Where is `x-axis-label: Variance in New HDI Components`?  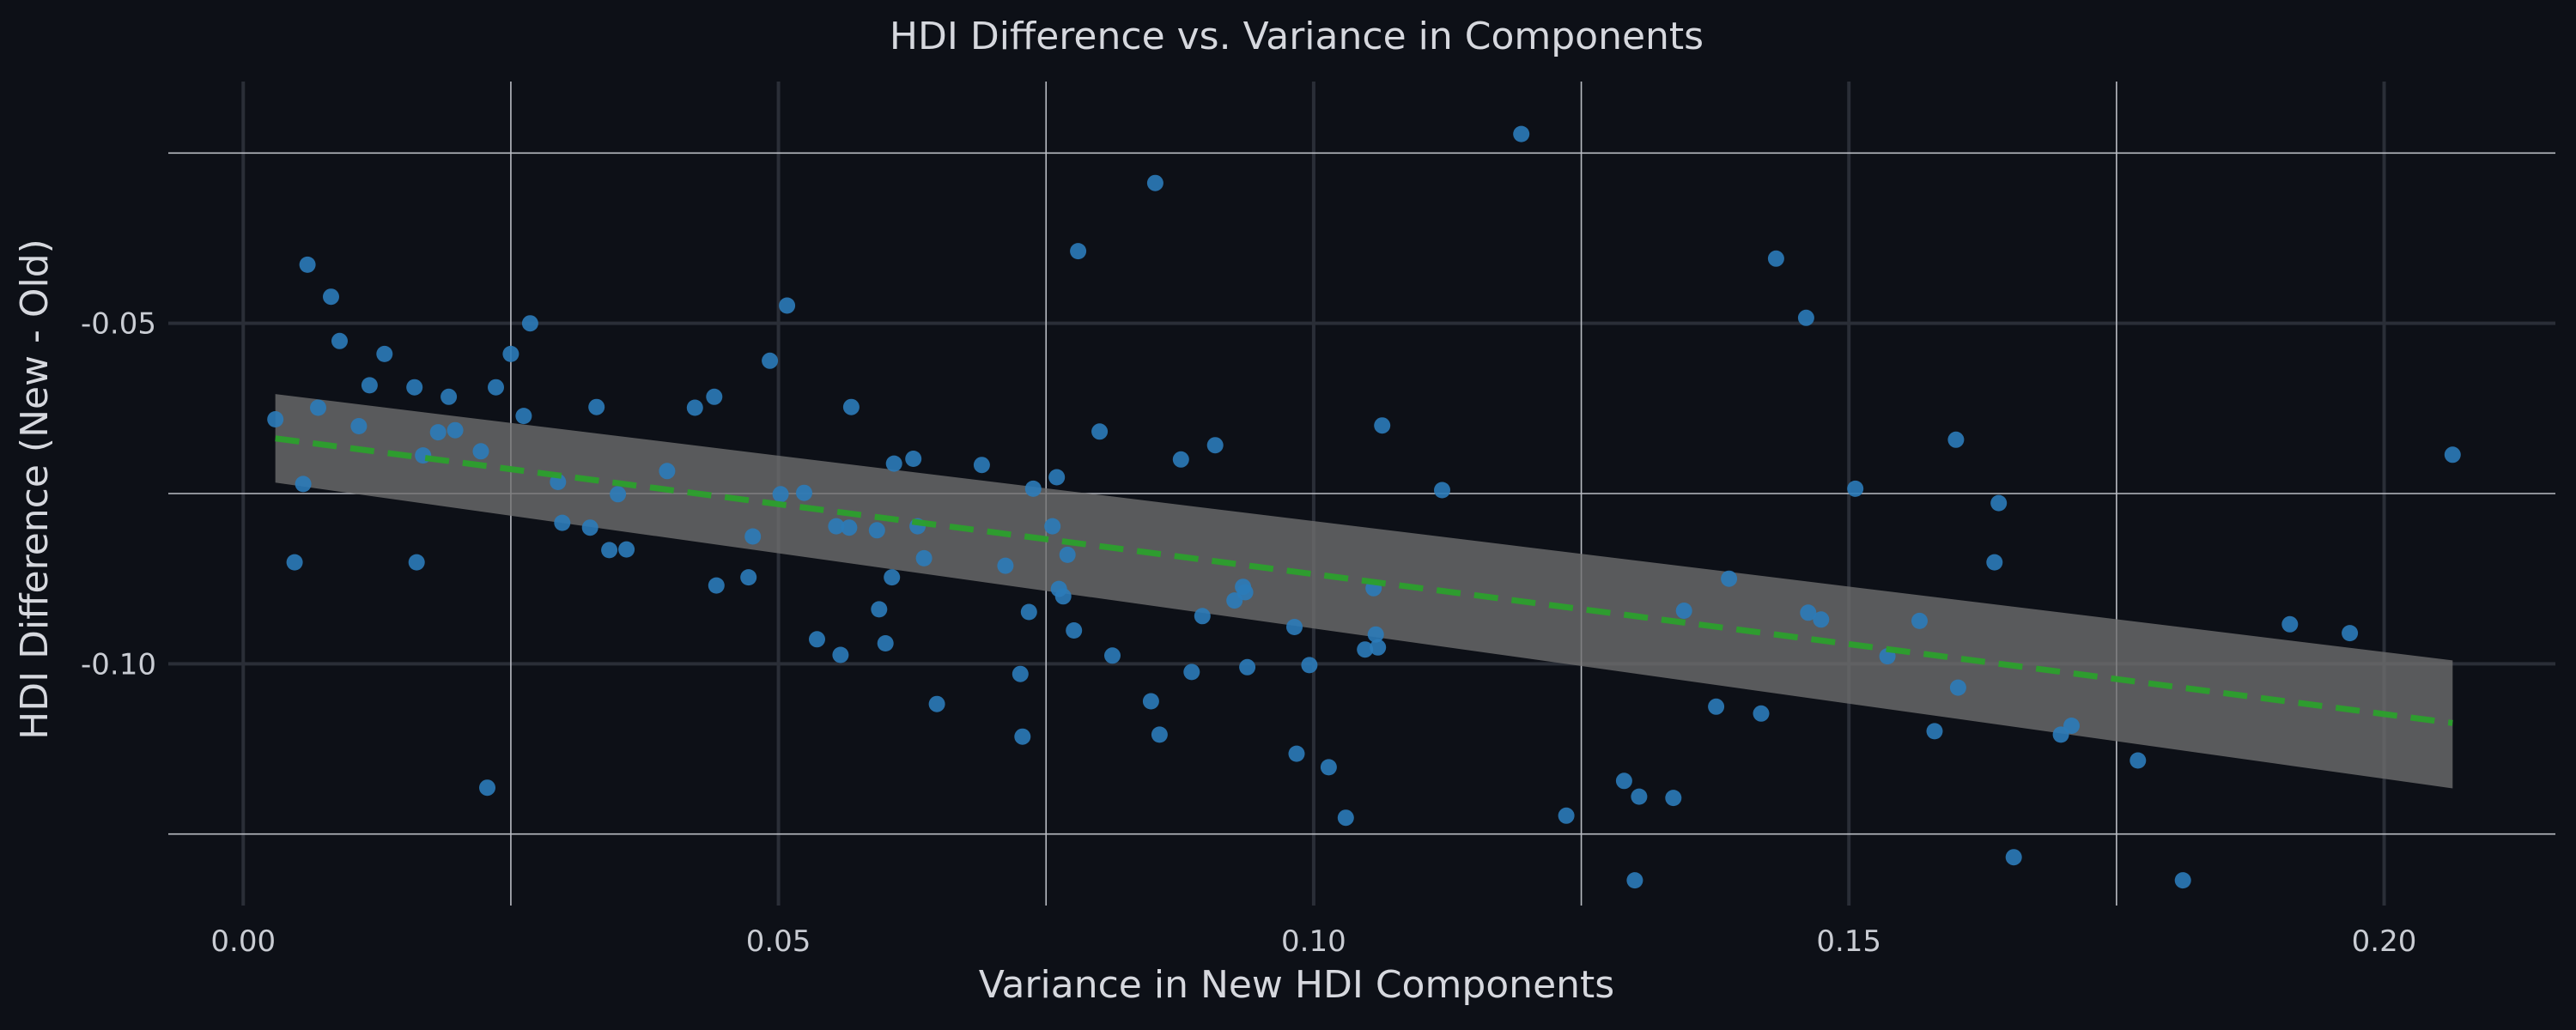 x-axis-label: Variance in New HDI Components is located at coordinates (1297, 985).